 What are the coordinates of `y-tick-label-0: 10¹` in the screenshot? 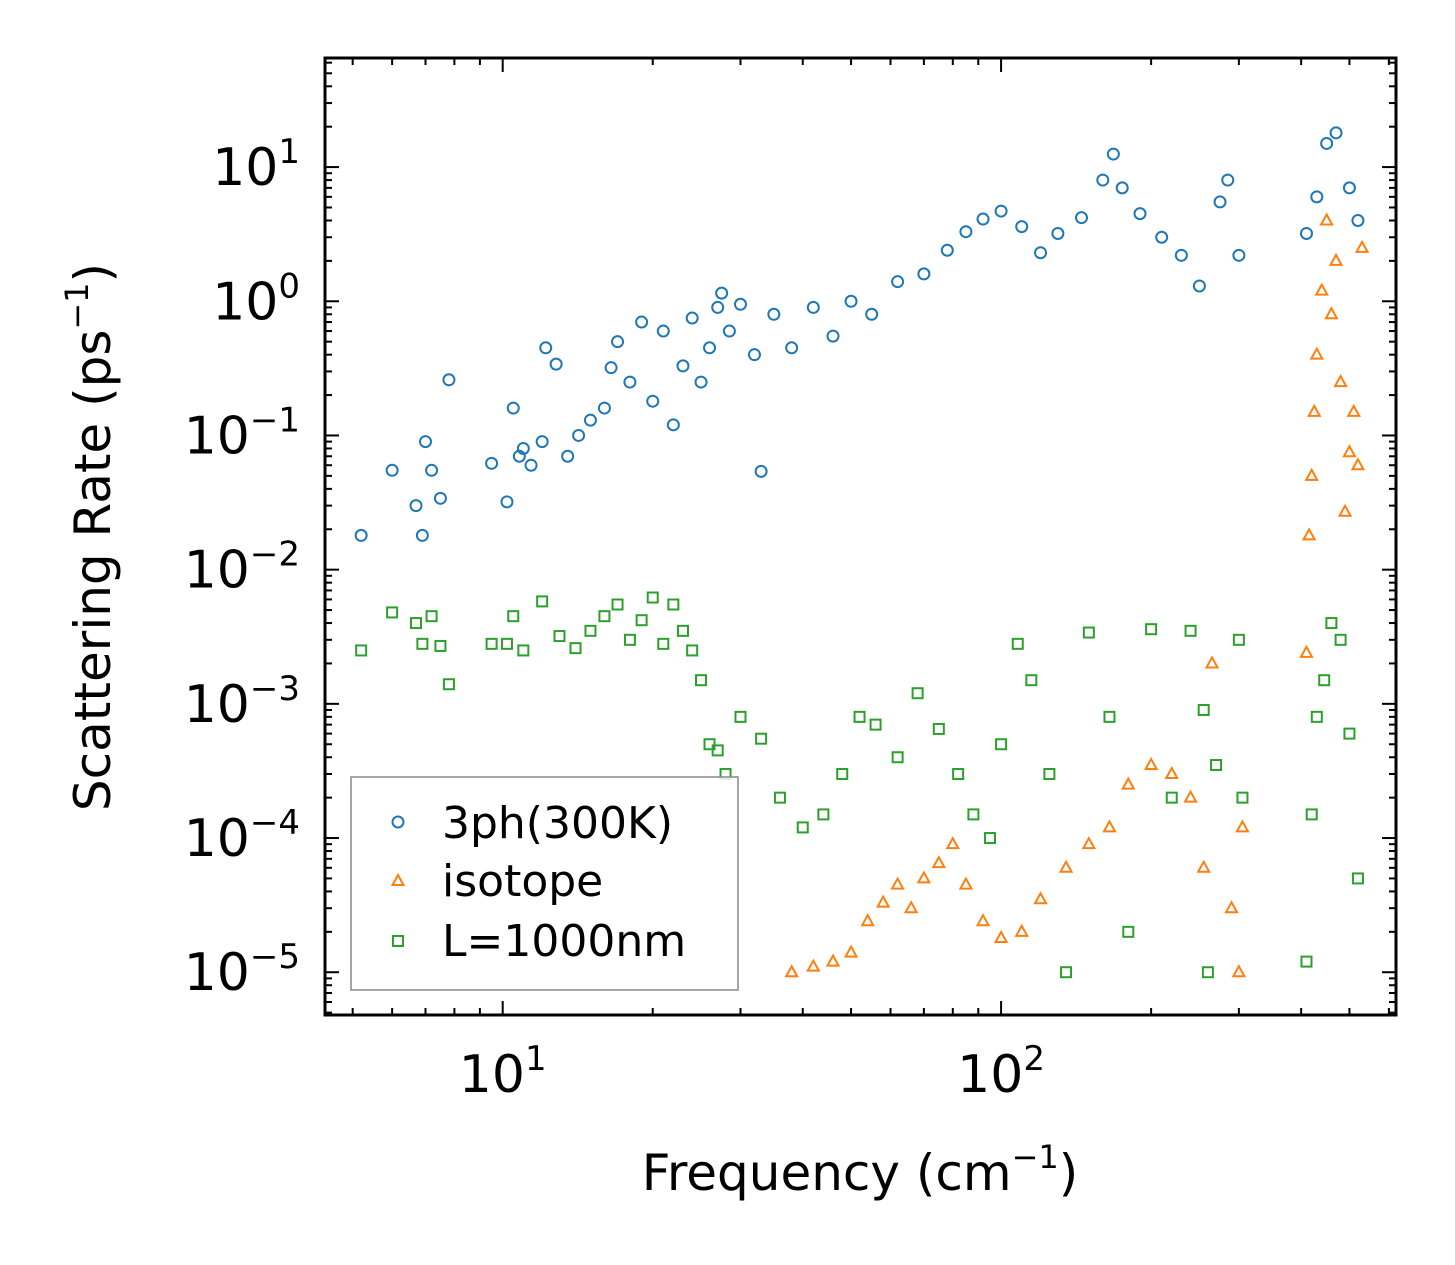 It's located at (256, 165).